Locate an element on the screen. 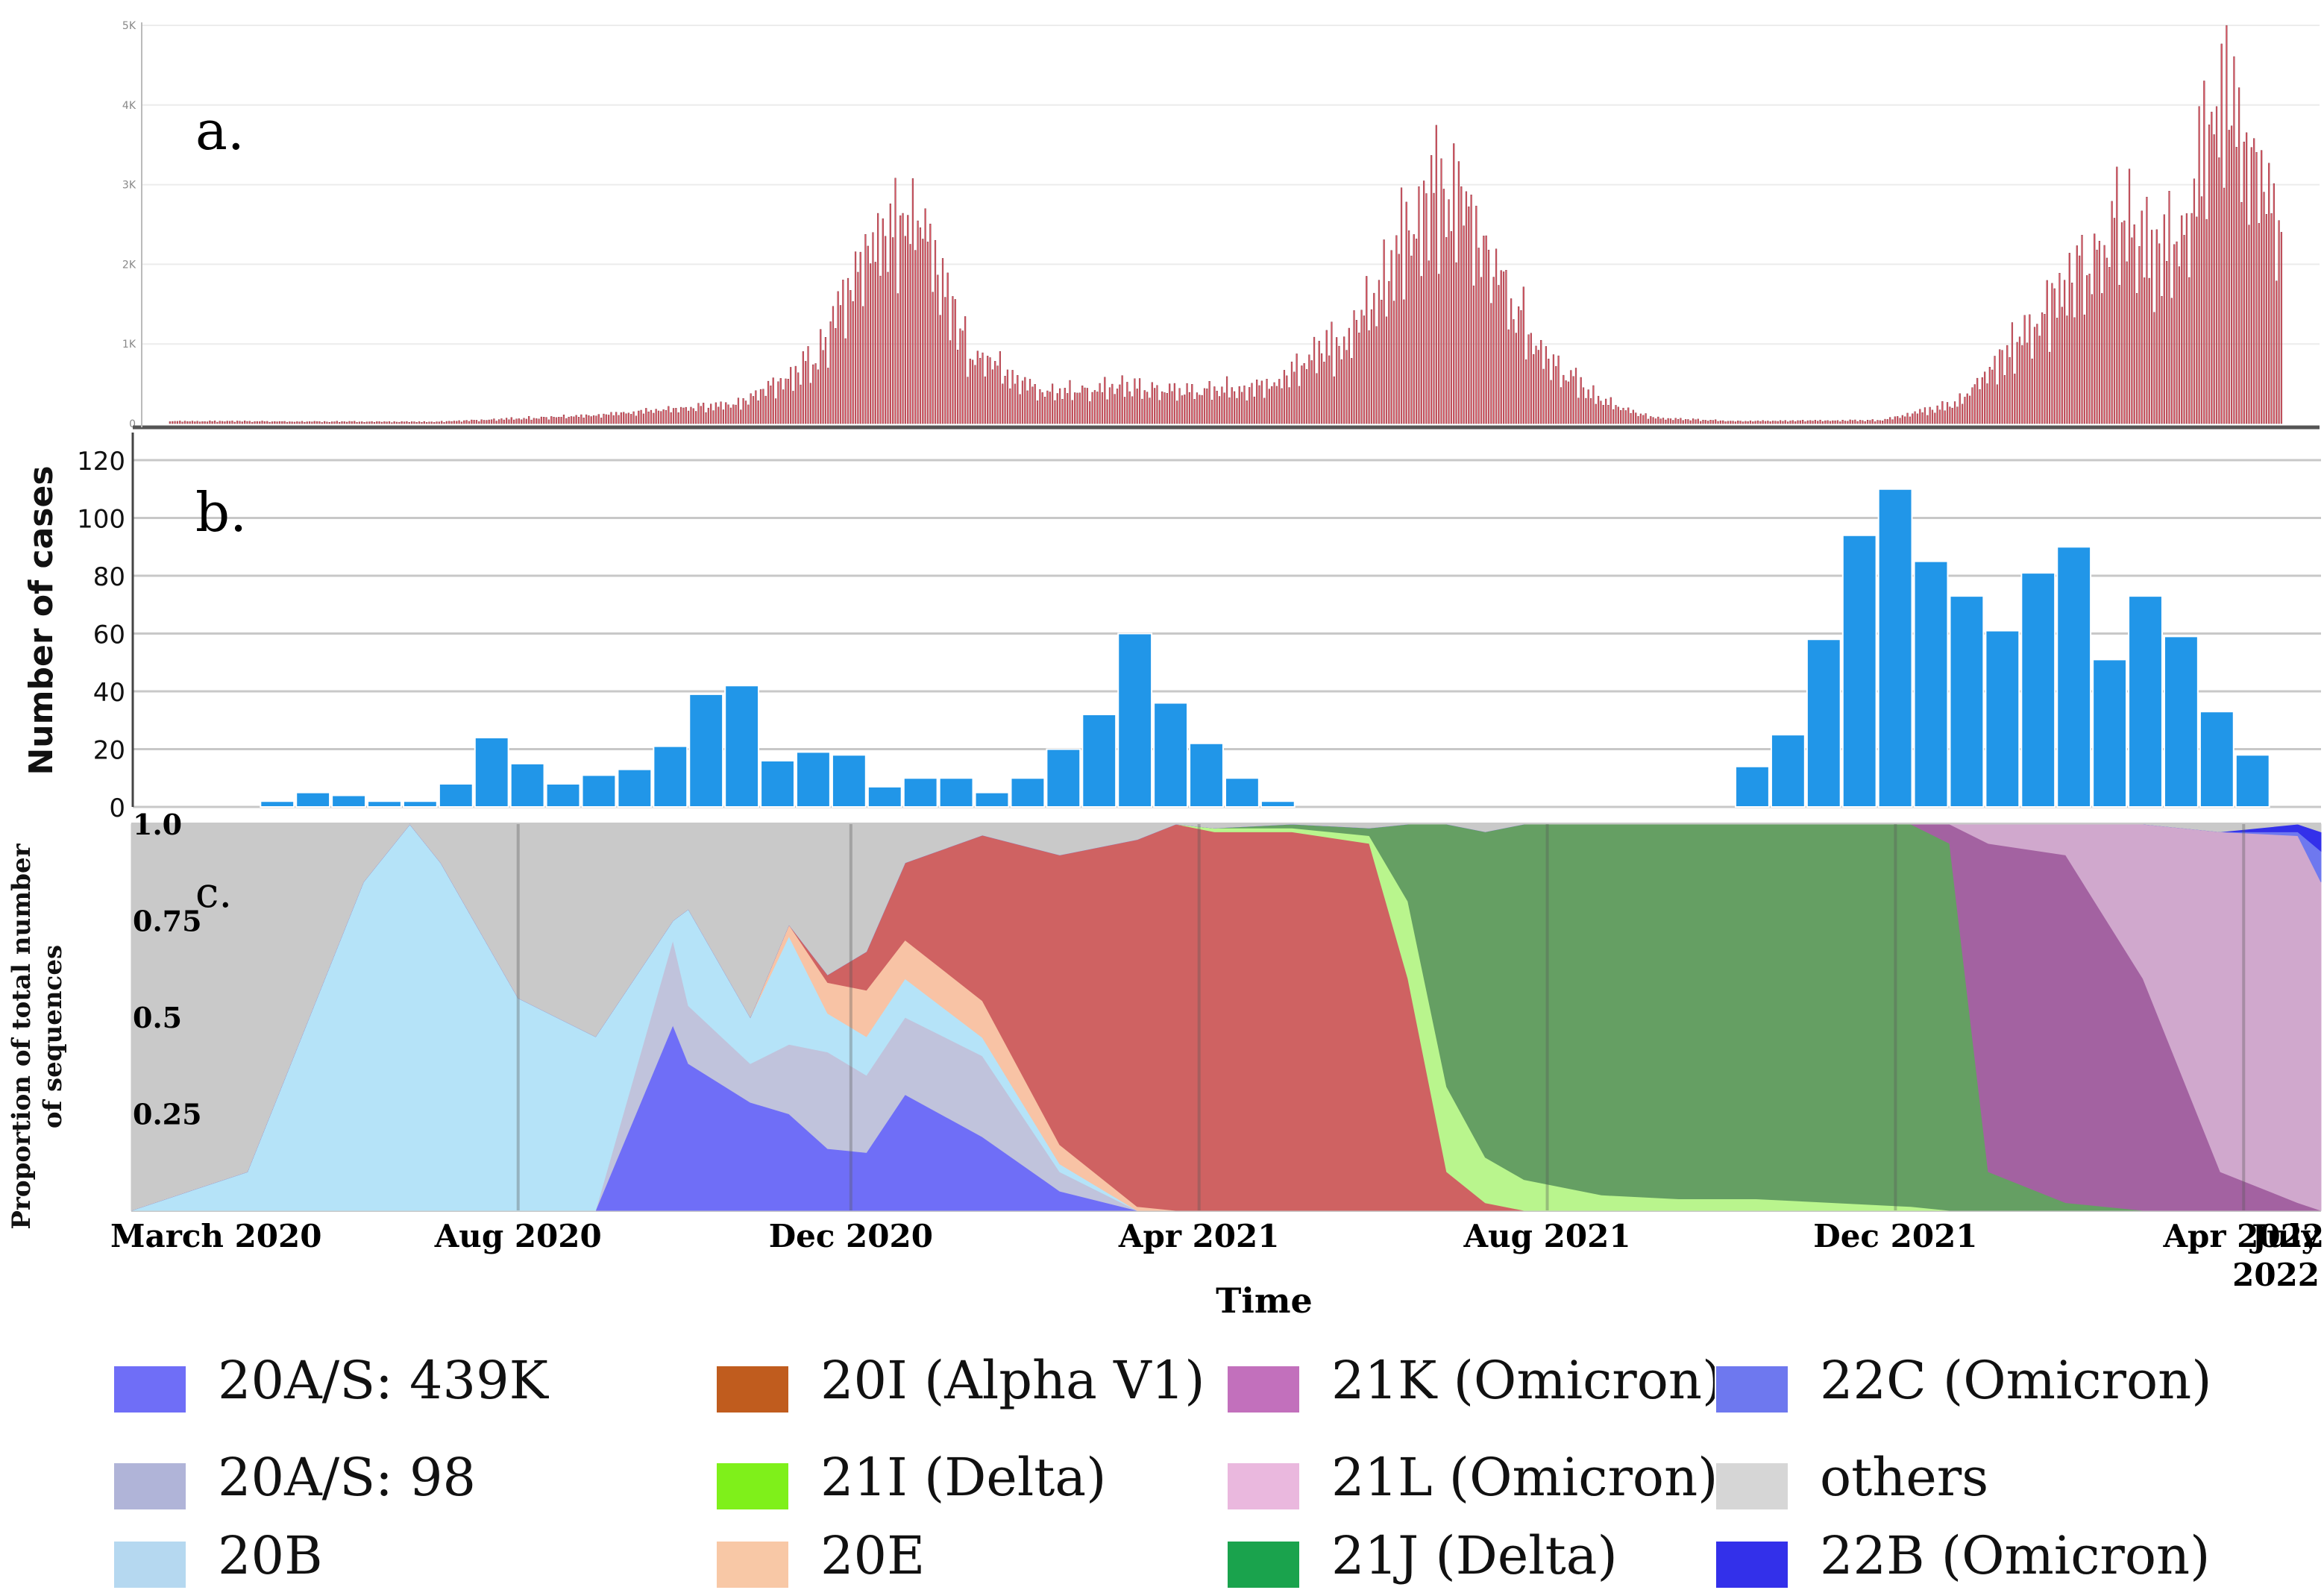 This screenshot has width=2324, height=1590. panel-b-y-tick-label: 20 is located at coordinates (109, 751).